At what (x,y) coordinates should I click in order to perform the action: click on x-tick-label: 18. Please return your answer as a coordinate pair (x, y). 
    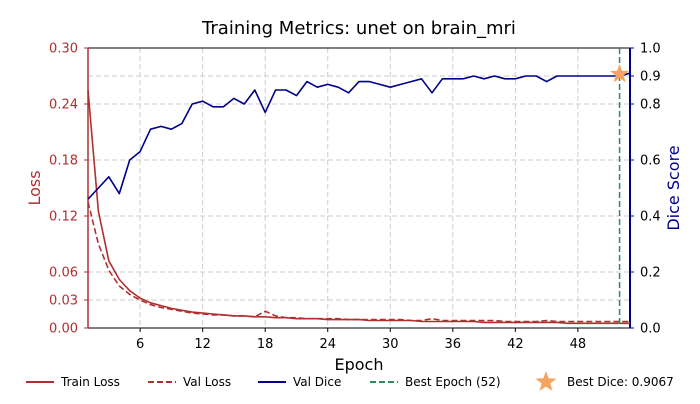
    Looking at the image, I should click on (265, 344).